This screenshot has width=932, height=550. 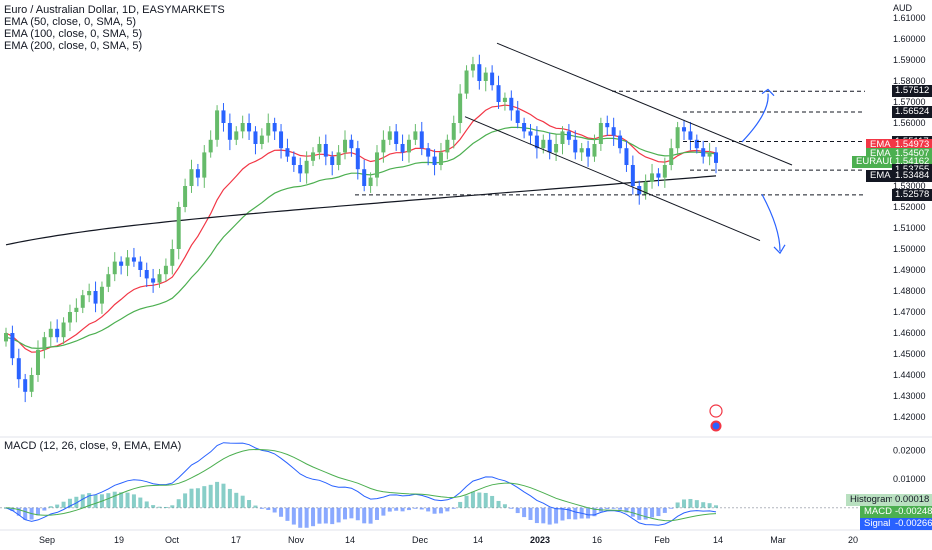 What do you see at coordinates (912, 91) in the screenshot?
I see `price-tag-value: 1.57512` at bounding box center [912, 91].